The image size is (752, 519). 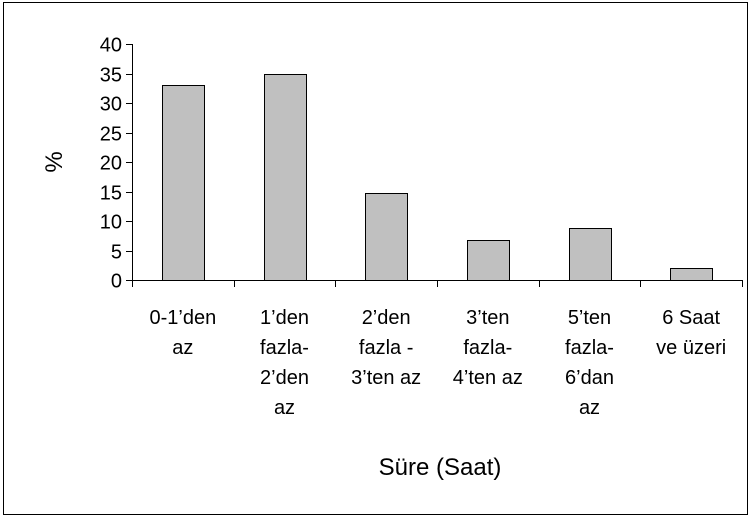 I want to click on x-category-label-line: 3’ten az, so click(x=386, y=378).